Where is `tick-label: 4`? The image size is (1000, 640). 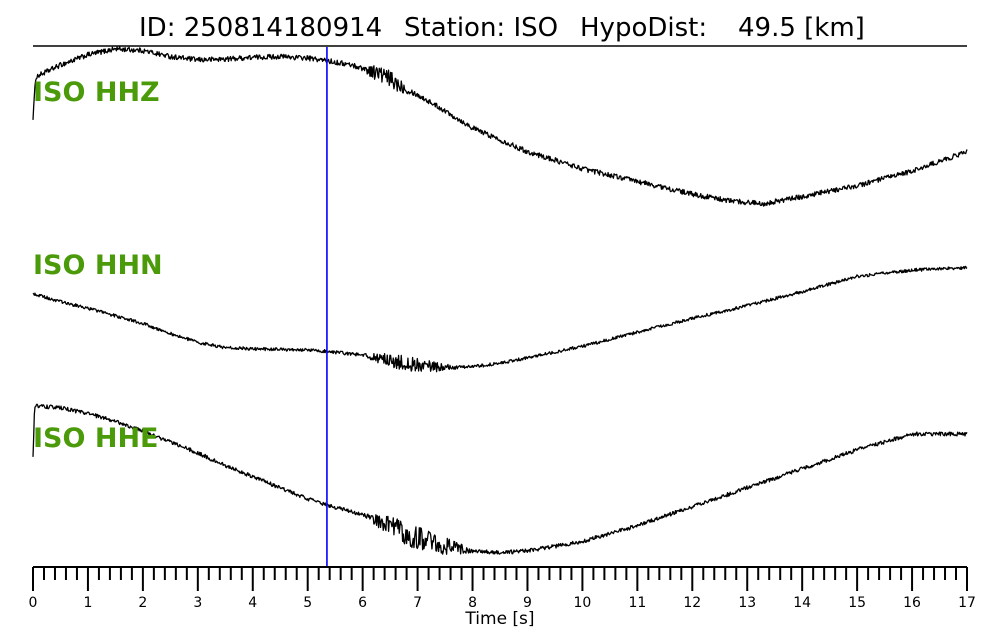
tick-label: 4 is located at coordinates (252, 603).